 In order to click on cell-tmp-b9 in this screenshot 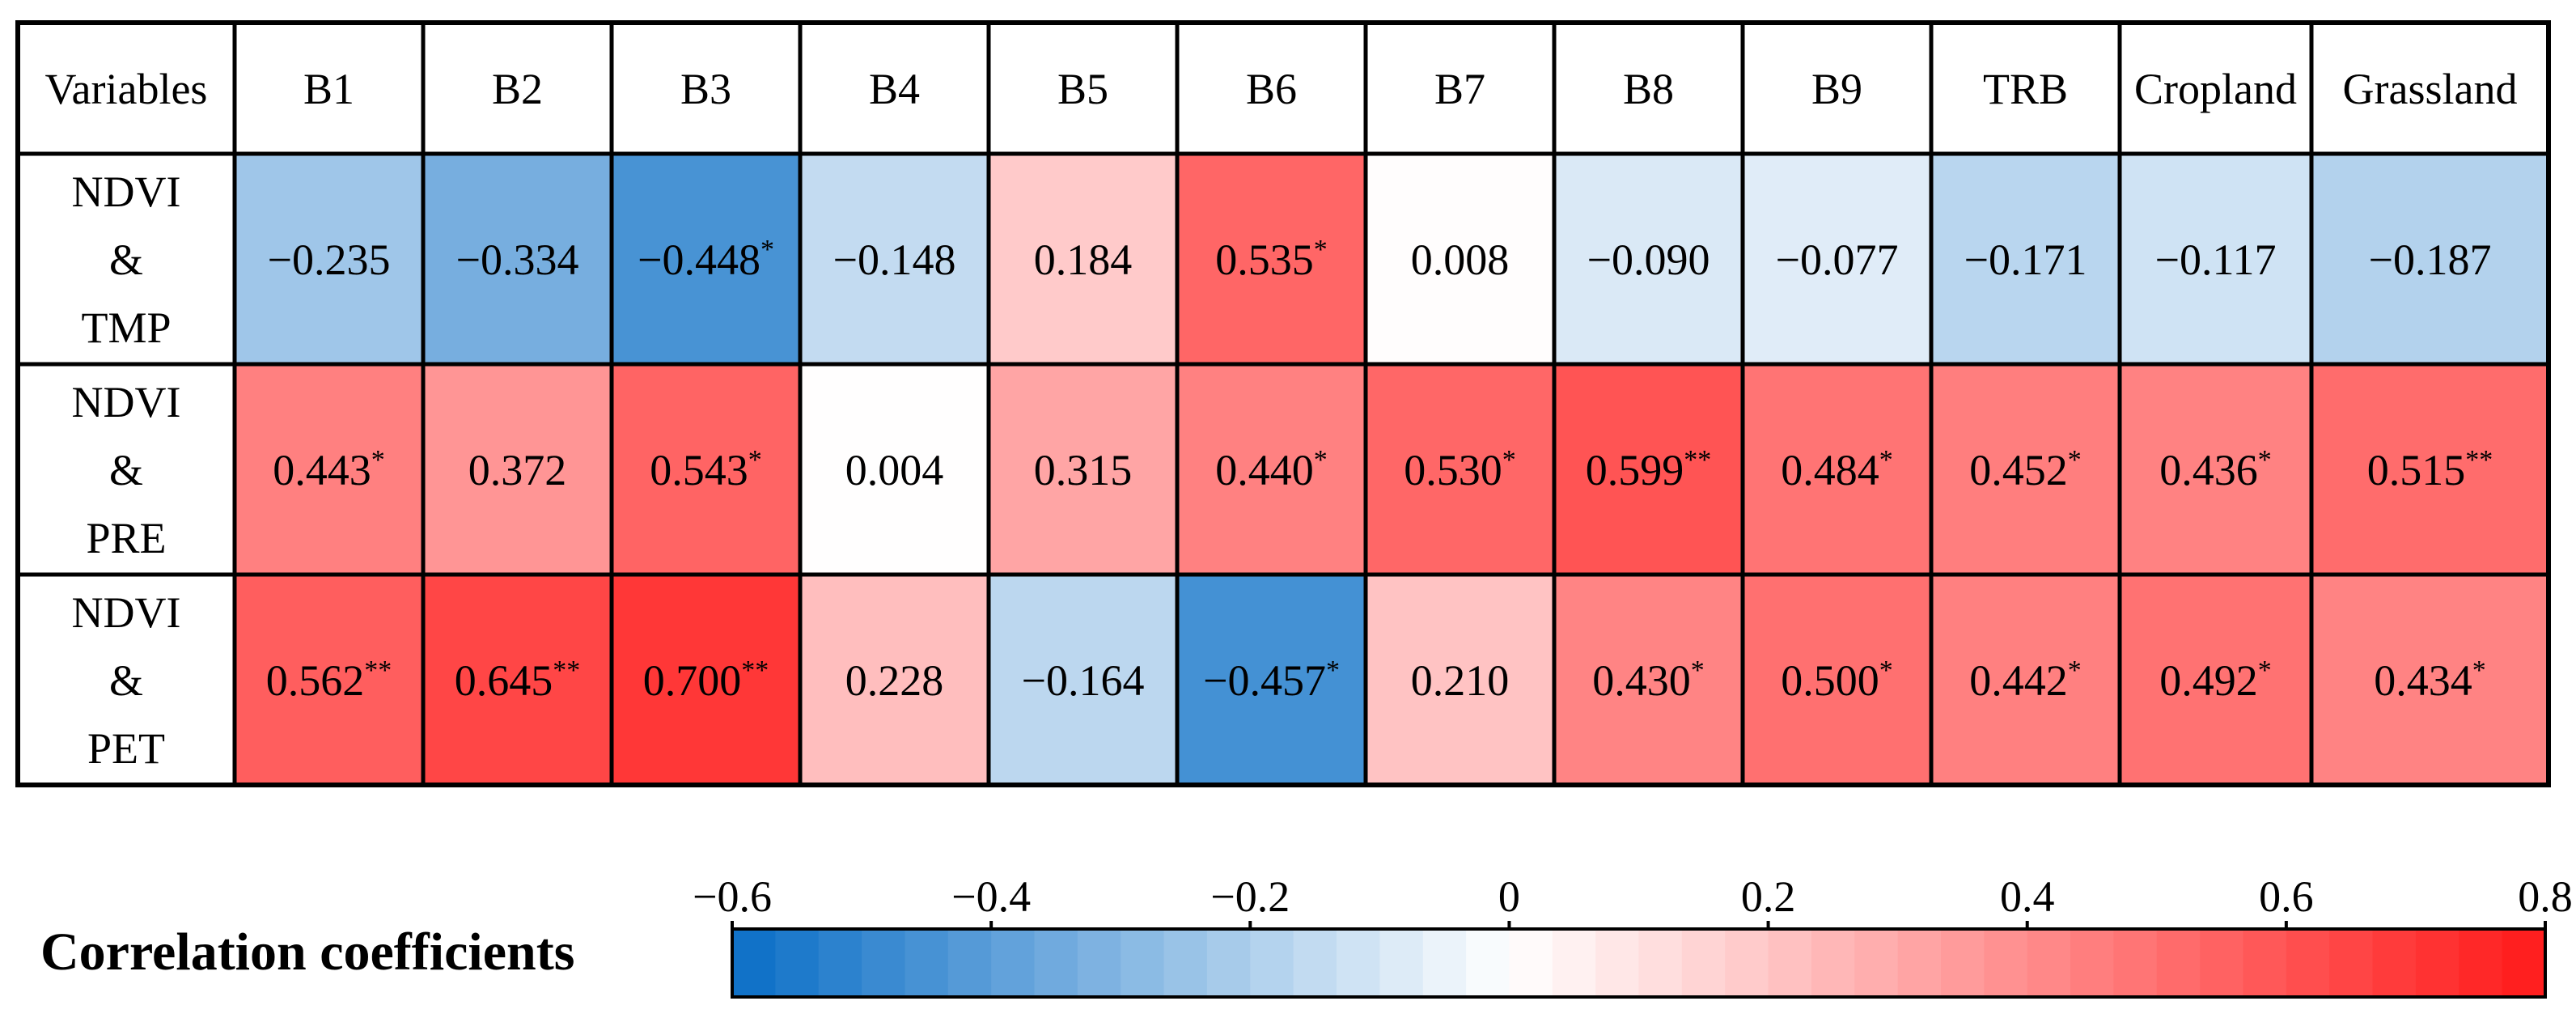, I will do `click(1837, 259)`.